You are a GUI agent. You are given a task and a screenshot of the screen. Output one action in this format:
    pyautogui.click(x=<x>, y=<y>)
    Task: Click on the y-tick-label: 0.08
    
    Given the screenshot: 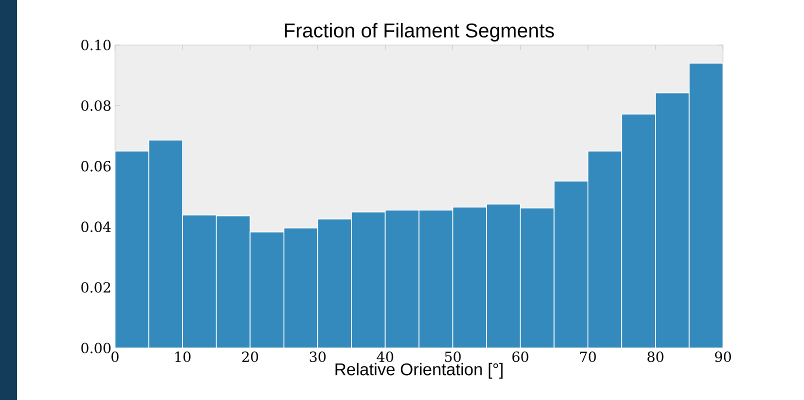 What is the action you would take?
    pyautogui.click(x=96, y=105)
    